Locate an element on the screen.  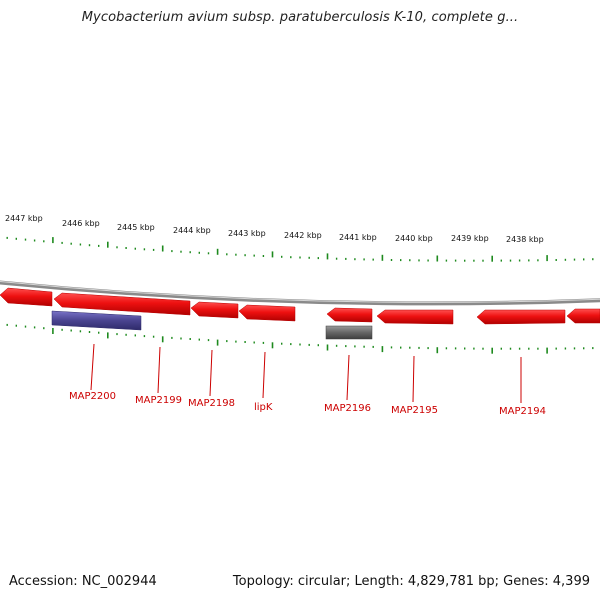
genome-backbone is located at coordinates (300, 293).